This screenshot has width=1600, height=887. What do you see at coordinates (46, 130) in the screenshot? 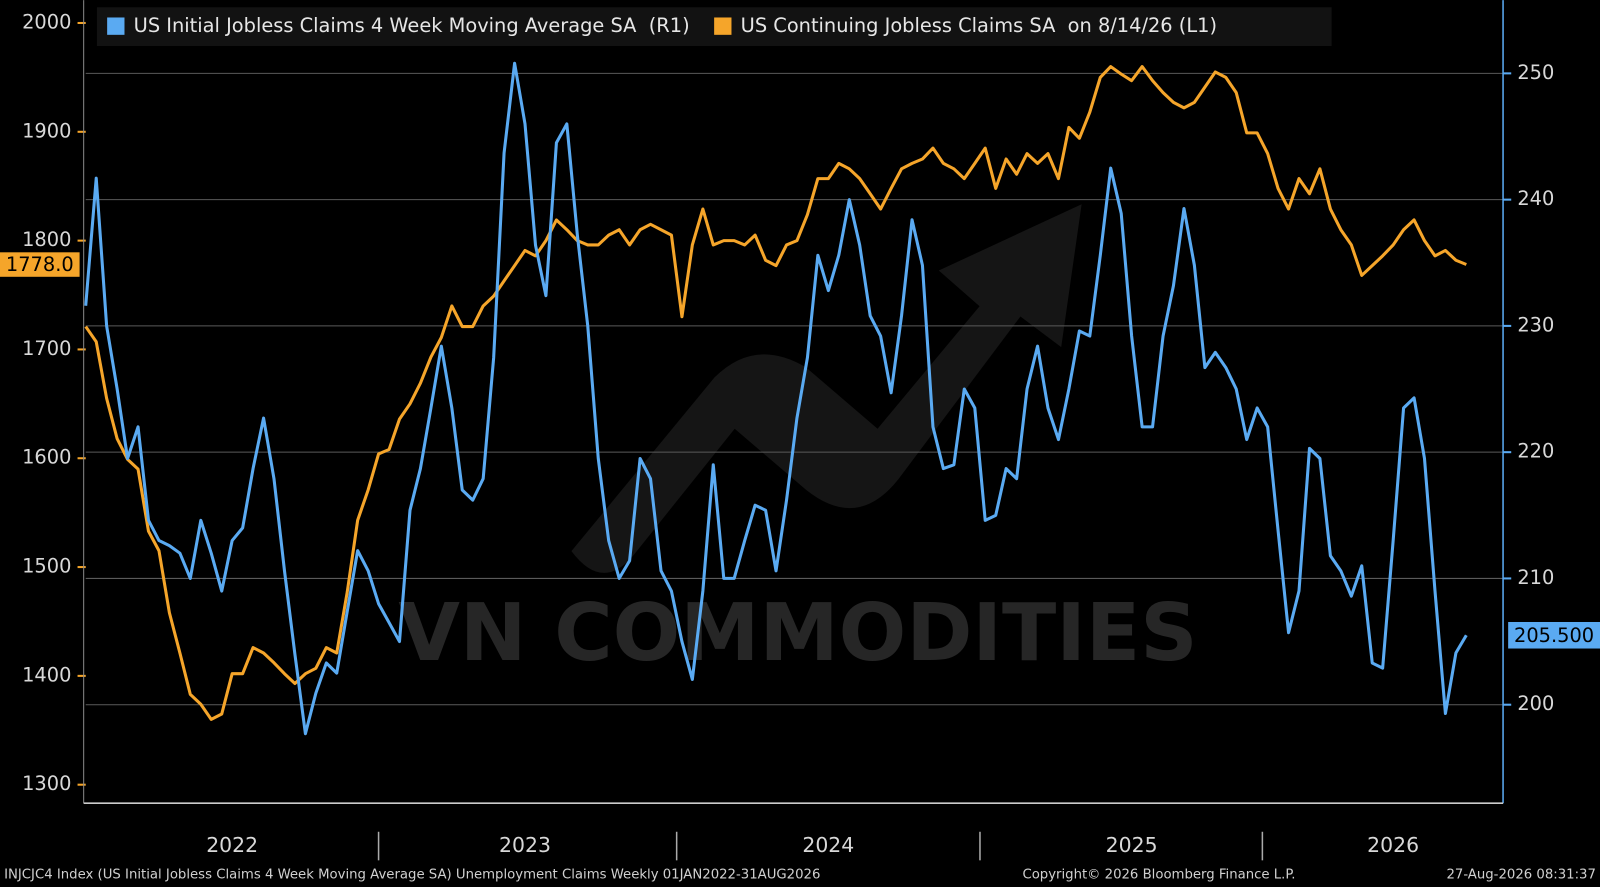
I see `y-tick-label: 1900` at bounding box center [46, 130].